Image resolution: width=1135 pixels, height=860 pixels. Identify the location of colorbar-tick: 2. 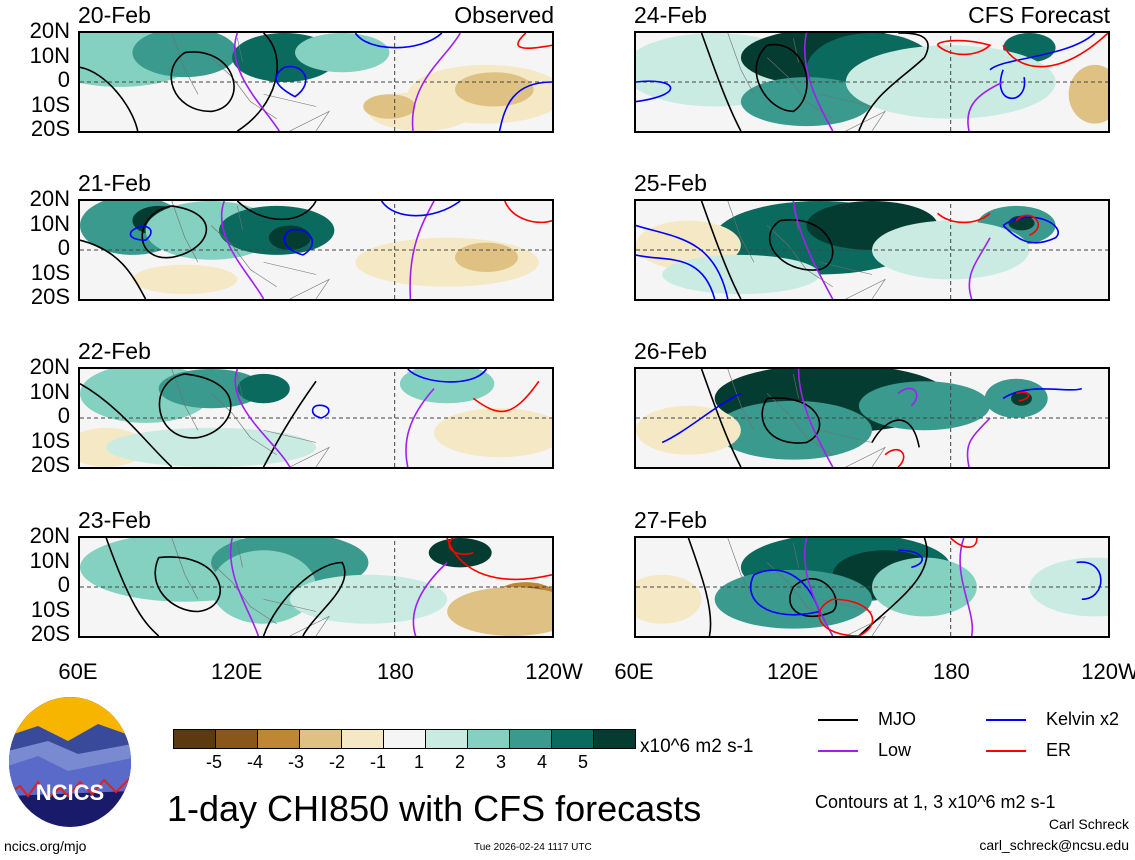
(460, 762).